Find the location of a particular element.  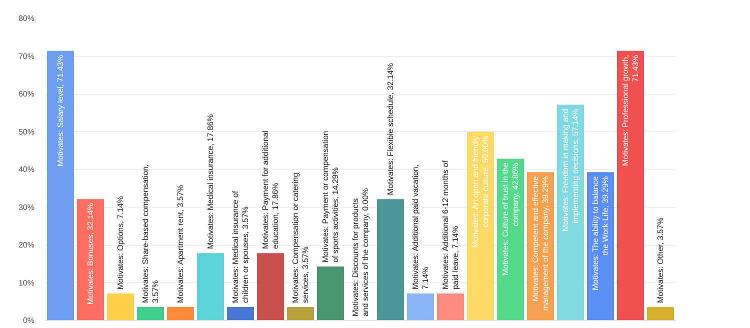

data-label: Motivates: Competent and effective management of the company, 39.29% is located at coordinates (540, 243).